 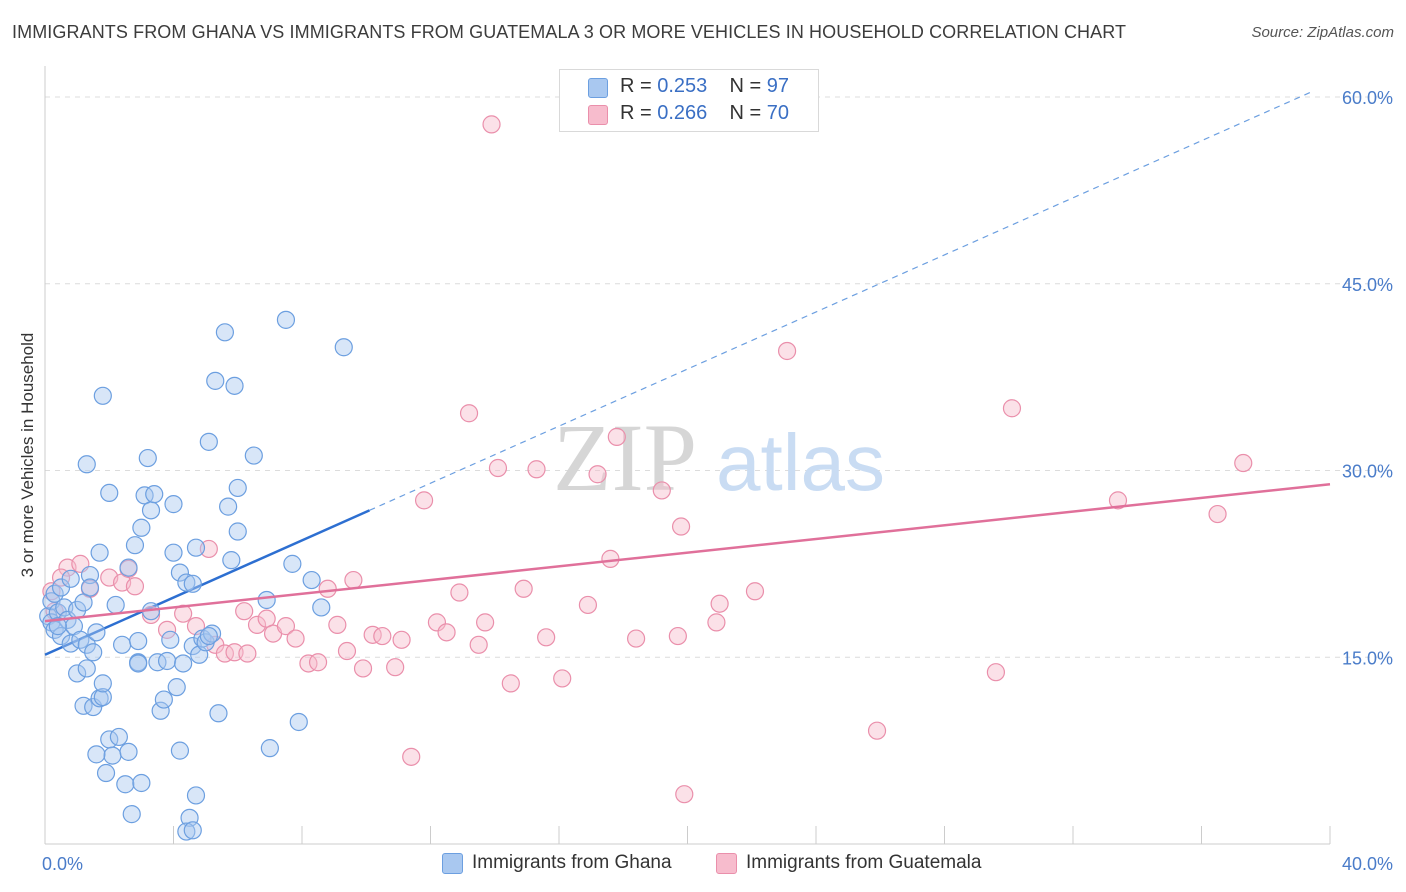 What do you see at coordinates (745, 86) in the screenshot?
I see `legend-n-label: N =` at bounding box center [745, 86].